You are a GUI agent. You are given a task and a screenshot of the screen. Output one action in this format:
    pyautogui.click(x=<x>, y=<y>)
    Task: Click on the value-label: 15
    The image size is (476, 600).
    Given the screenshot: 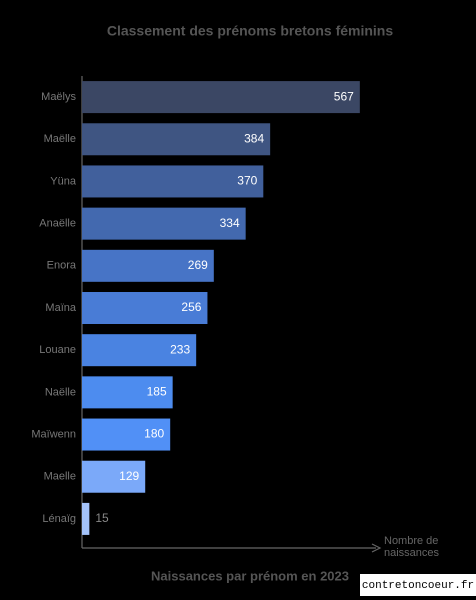 What is the action you would take?
    pyautogui.click(x=102, y=518)
    